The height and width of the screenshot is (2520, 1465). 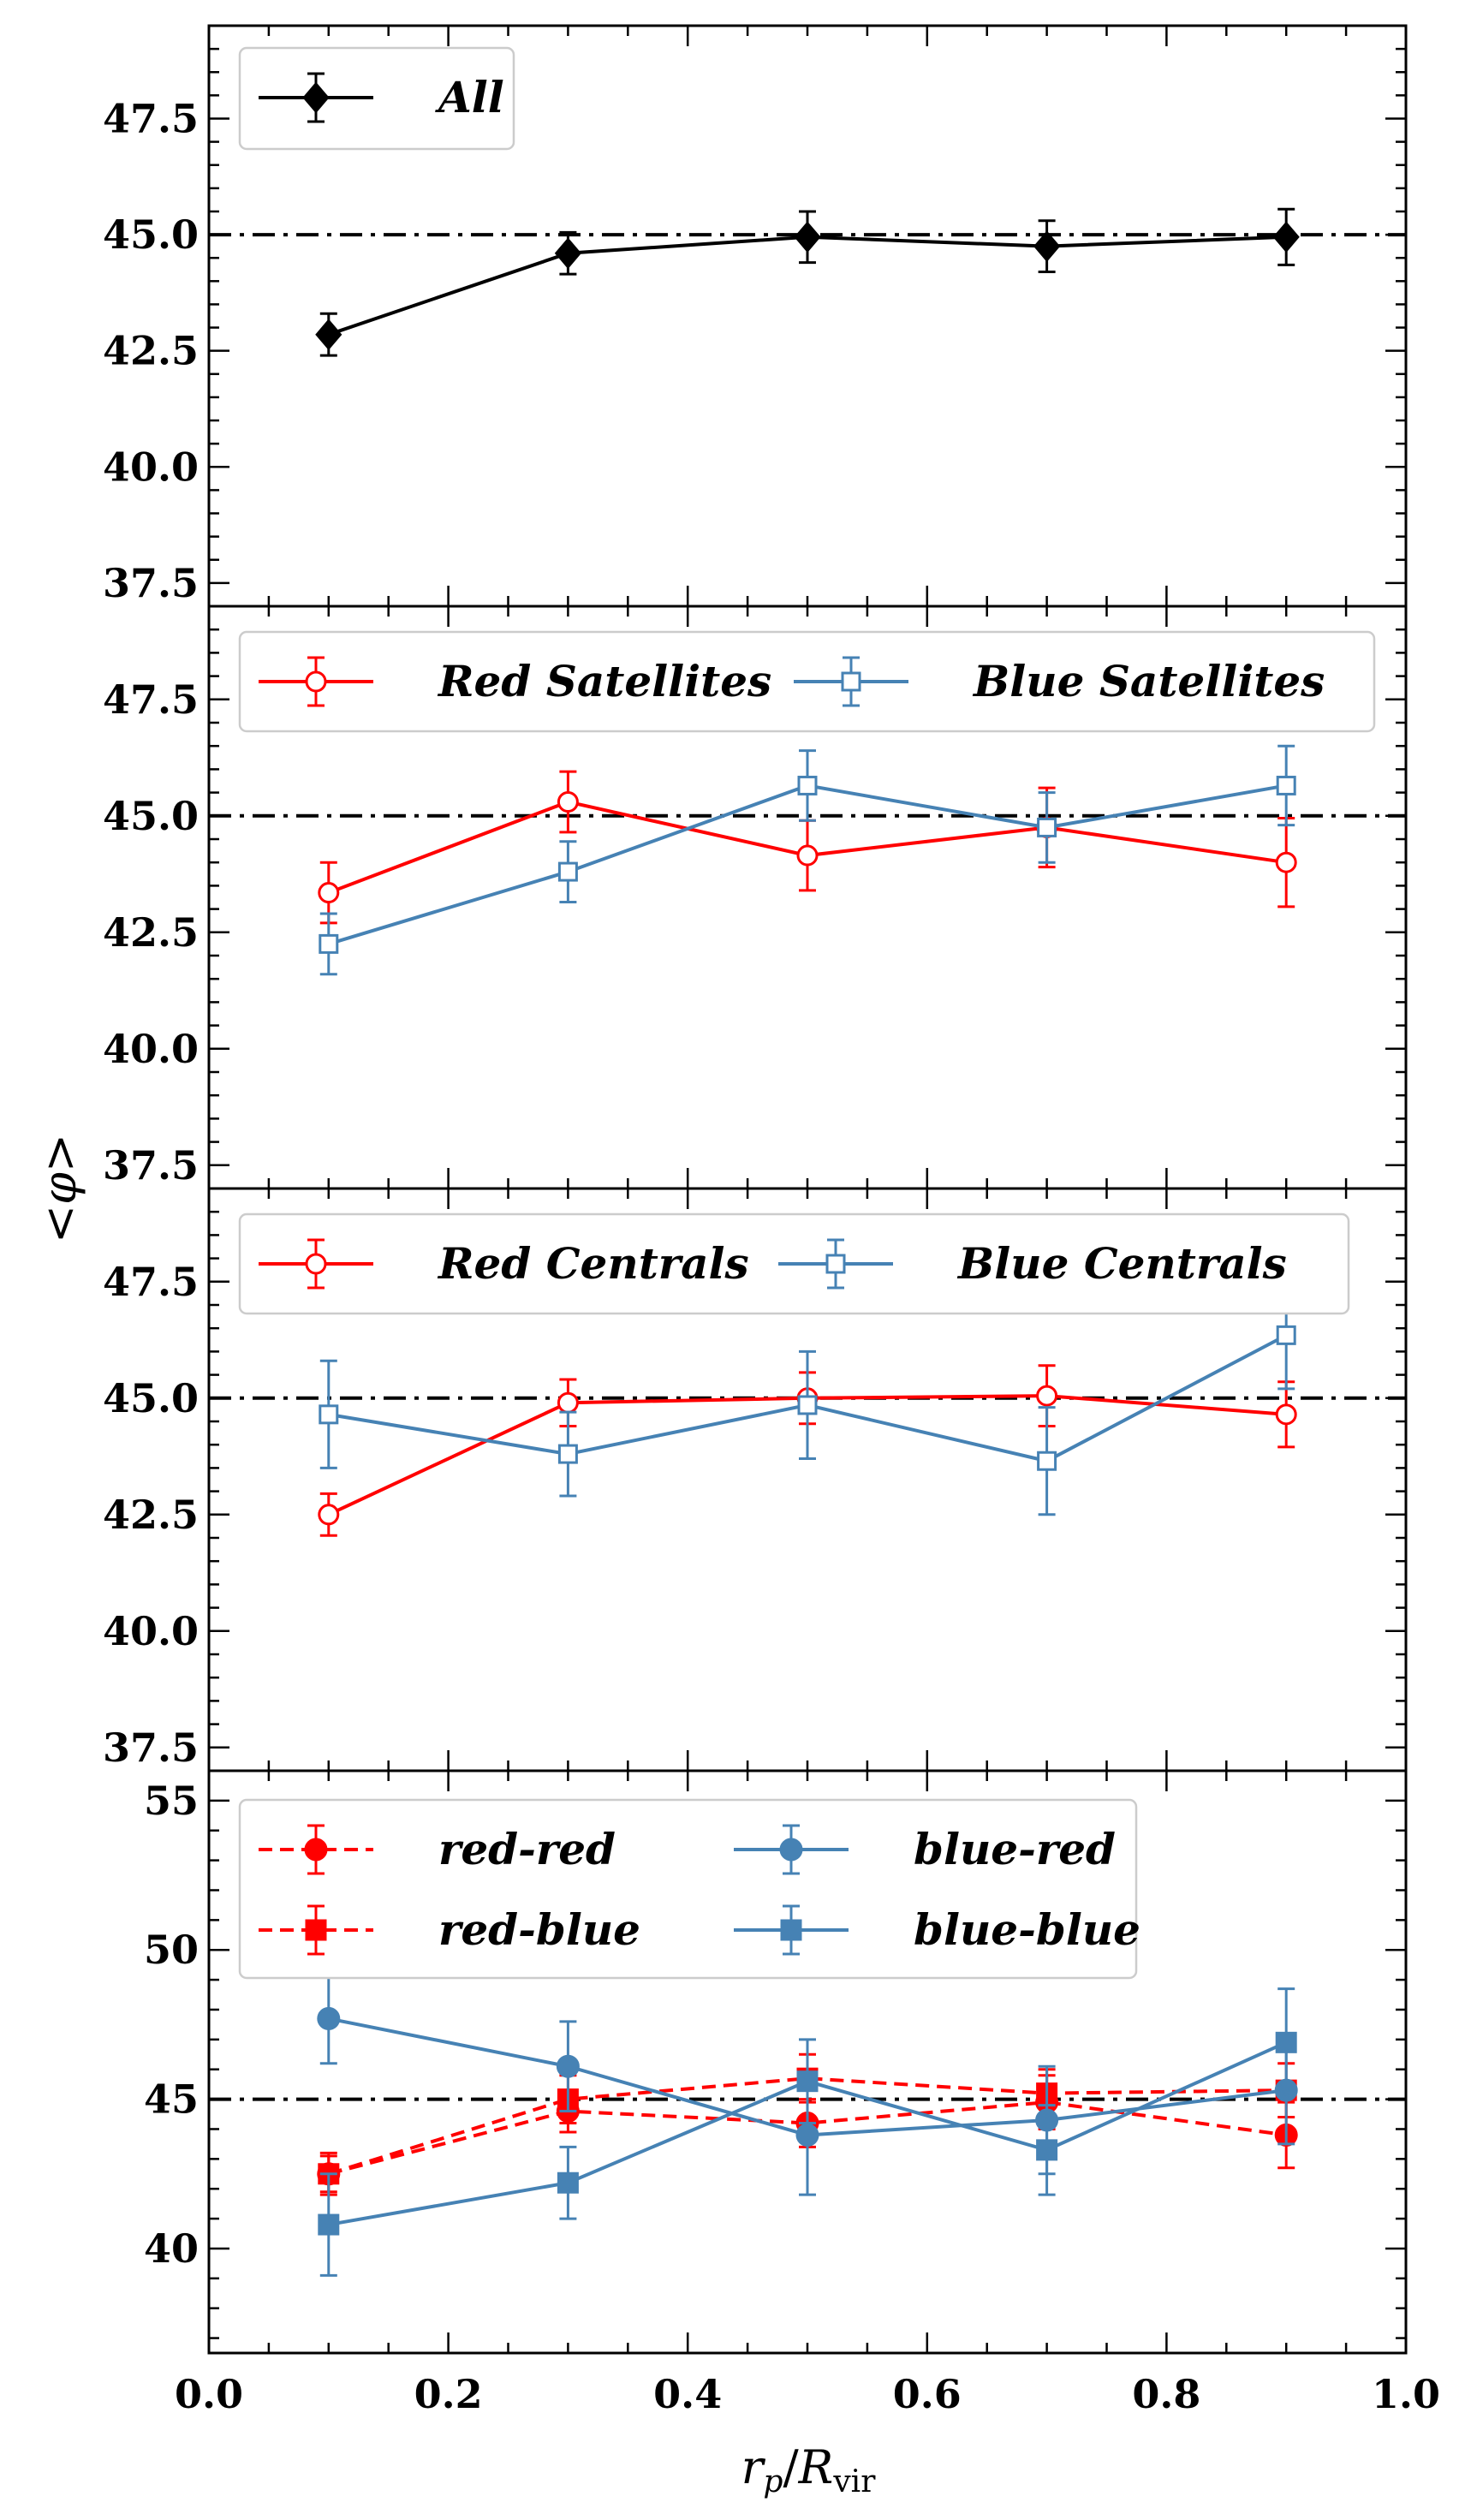 I want to click on series-blue-centrals, so click(x=807, y=1398).